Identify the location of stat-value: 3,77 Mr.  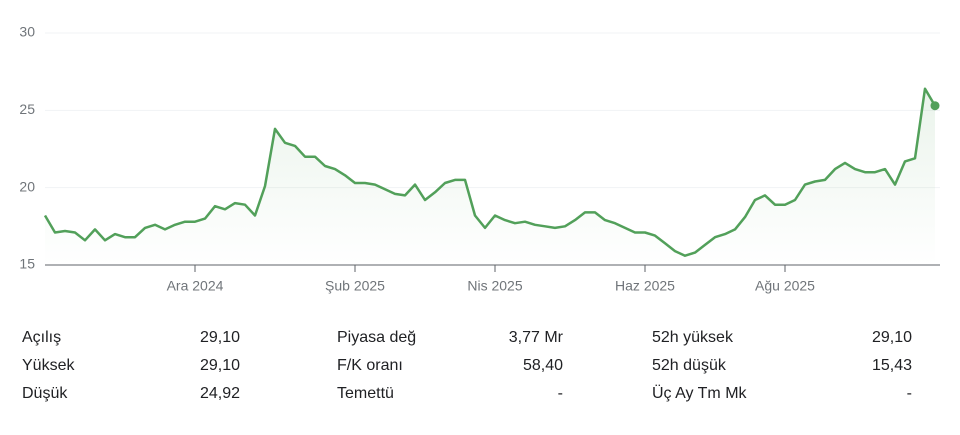
(536, 337).